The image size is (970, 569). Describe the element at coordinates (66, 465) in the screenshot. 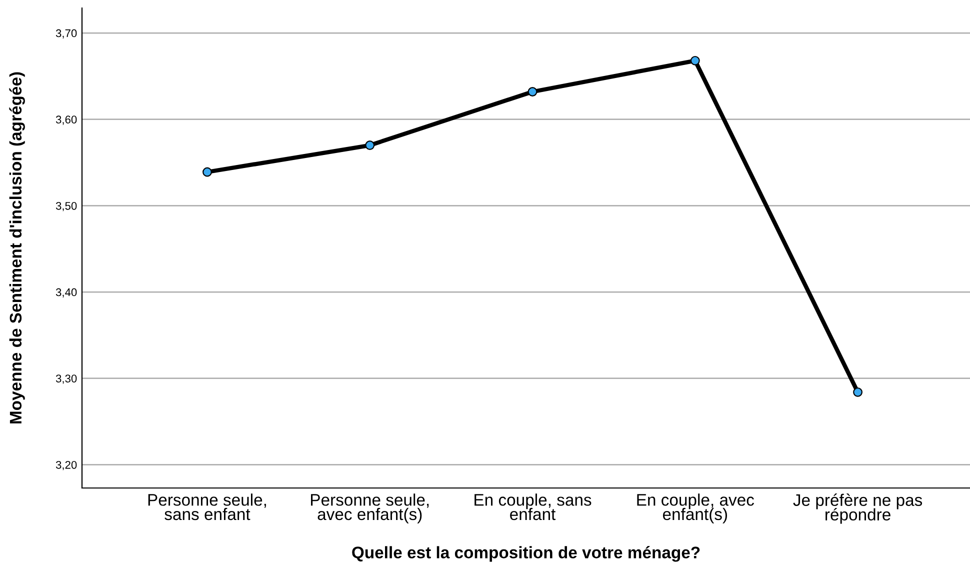

I see `y-tick-label: 3,20` at that location.